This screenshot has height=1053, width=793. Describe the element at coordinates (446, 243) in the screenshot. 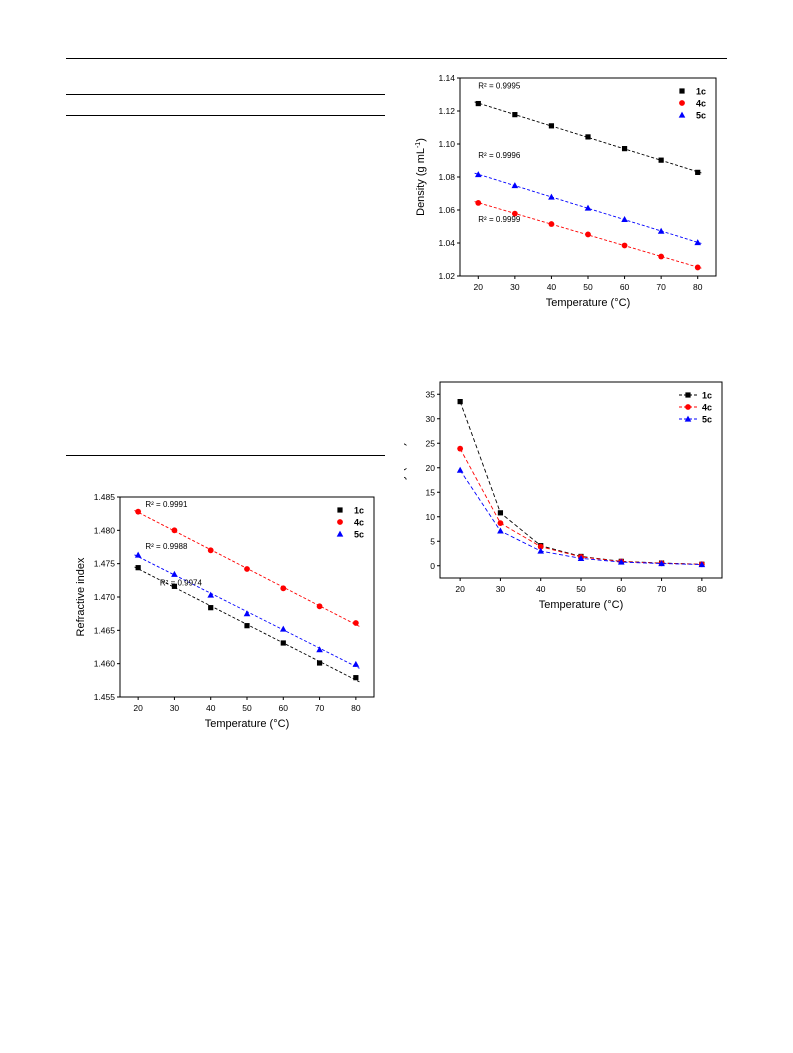

I see `y-tick-label: 1.04` at that location.